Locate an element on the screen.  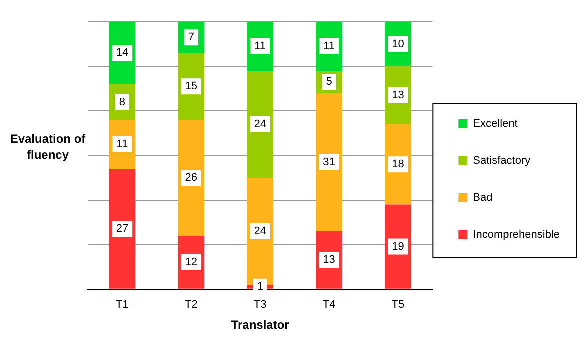
x-tick-label: T2 is located at coordinates (191, 305).